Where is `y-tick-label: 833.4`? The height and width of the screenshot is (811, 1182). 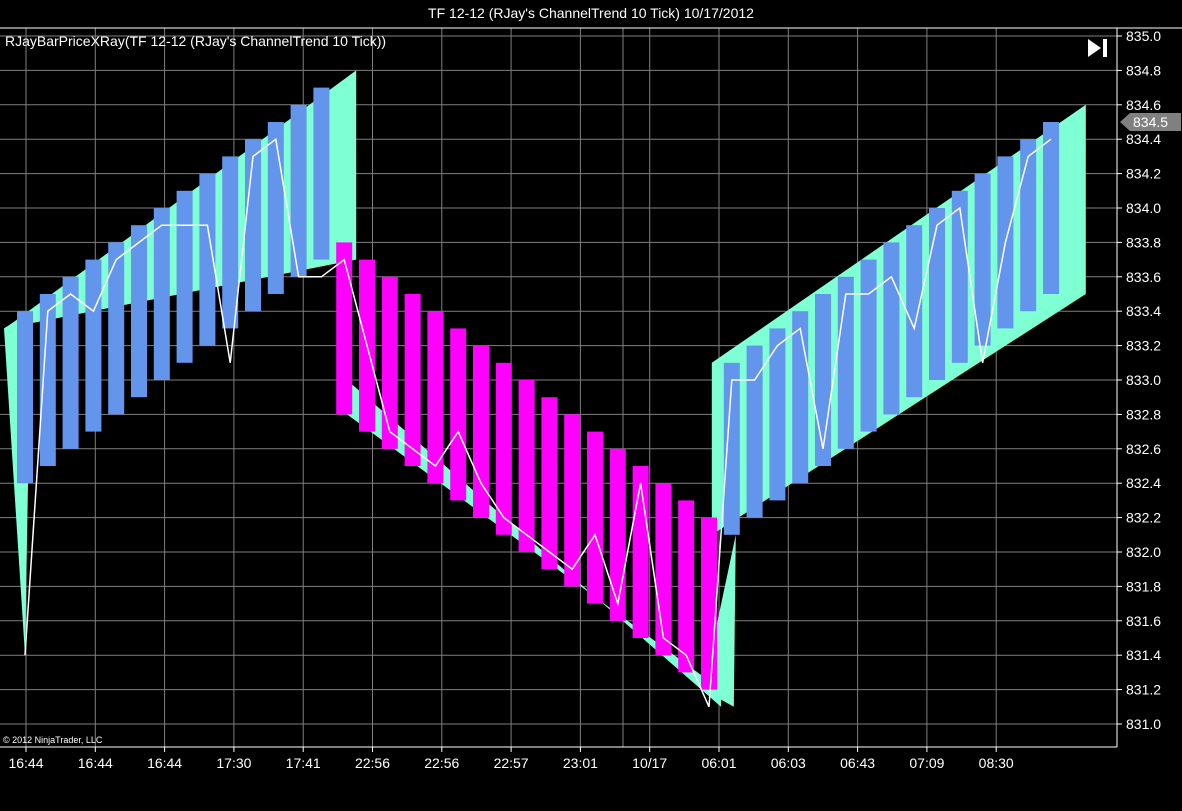
y-tick-label: 833.4 is located at coordinates (1143, 311).